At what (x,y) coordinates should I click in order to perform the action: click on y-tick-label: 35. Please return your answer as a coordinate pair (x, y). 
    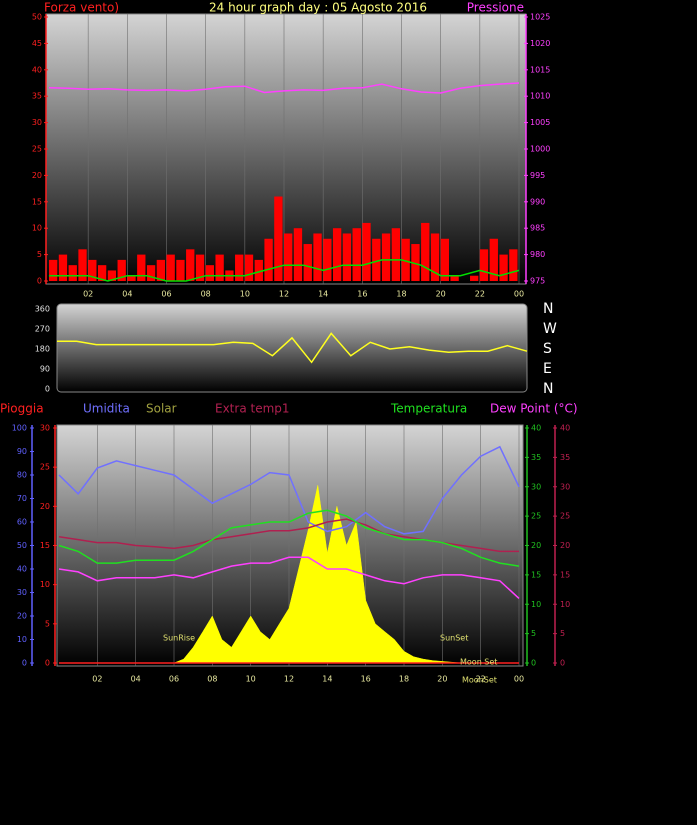
    Looking at the image, I should click on (565, 457).